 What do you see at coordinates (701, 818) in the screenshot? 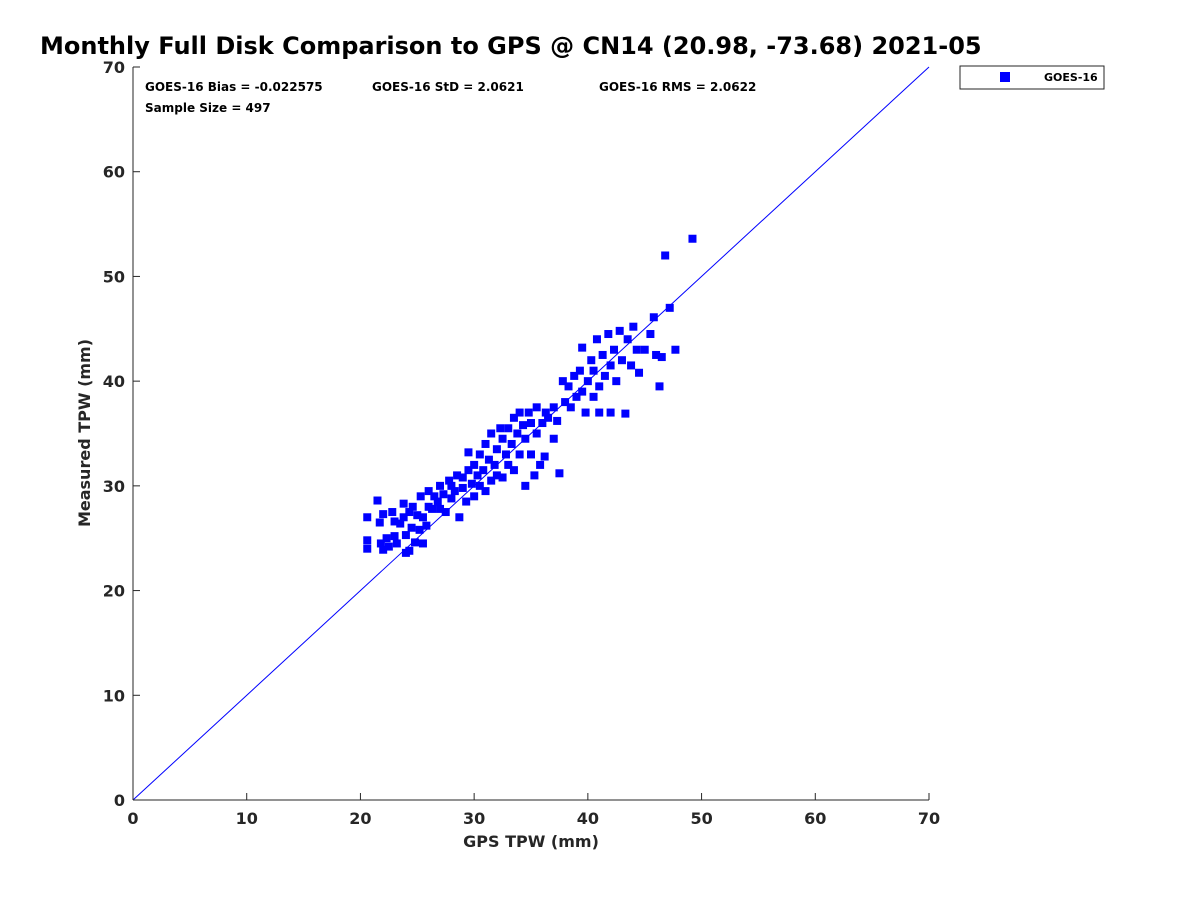
I see `x-tick-label: 50` at bounding box center [701, 818].